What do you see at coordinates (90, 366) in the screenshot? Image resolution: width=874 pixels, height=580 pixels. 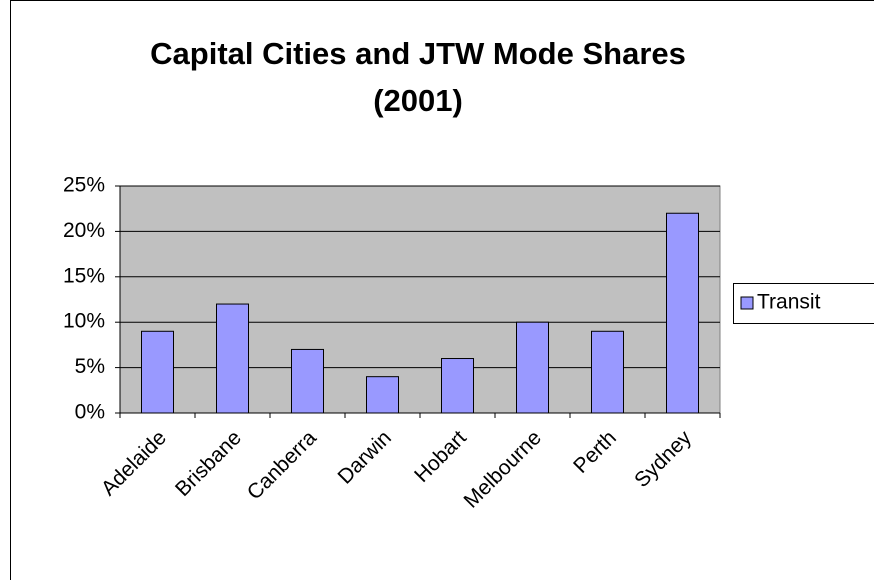 I see `y-tick-label: 5%` at bounding box center [90, 366].